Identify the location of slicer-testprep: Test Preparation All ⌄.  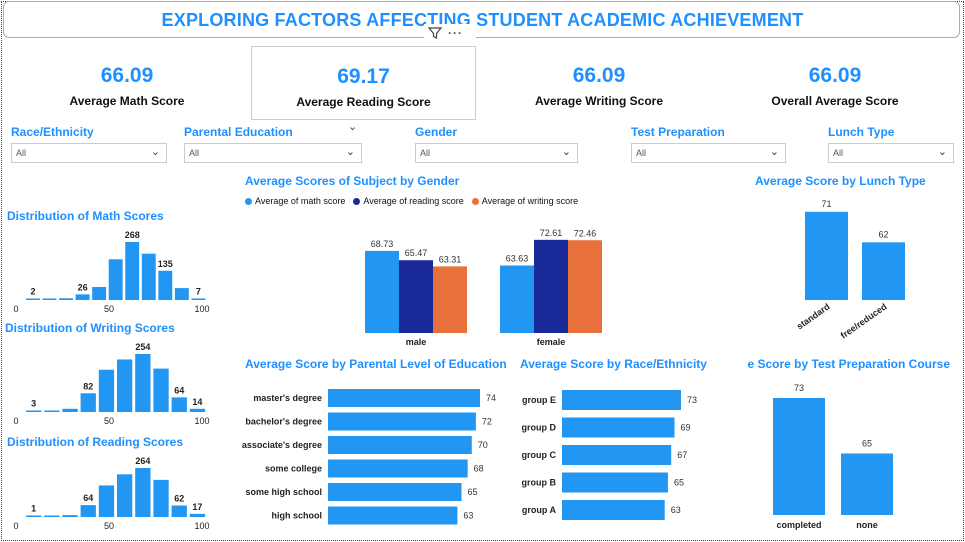
(708, 144).